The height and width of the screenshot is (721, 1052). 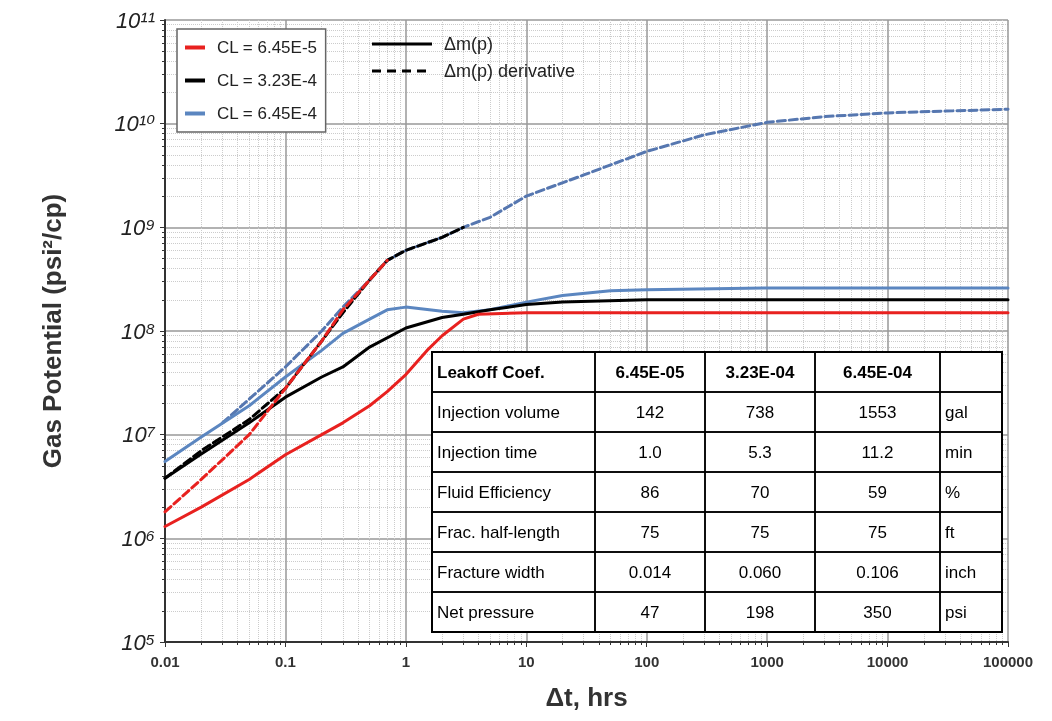 I want to click on annotation: 59, so click(x=877, y=492).